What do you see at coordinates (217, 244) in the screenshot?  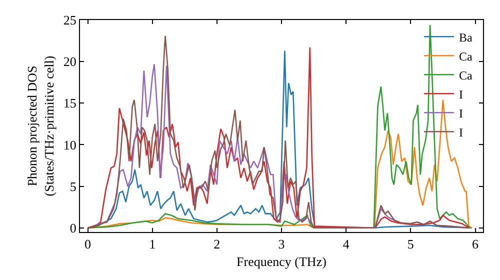 I see `x-tick-label: 2` at bounding box center [217, 244].